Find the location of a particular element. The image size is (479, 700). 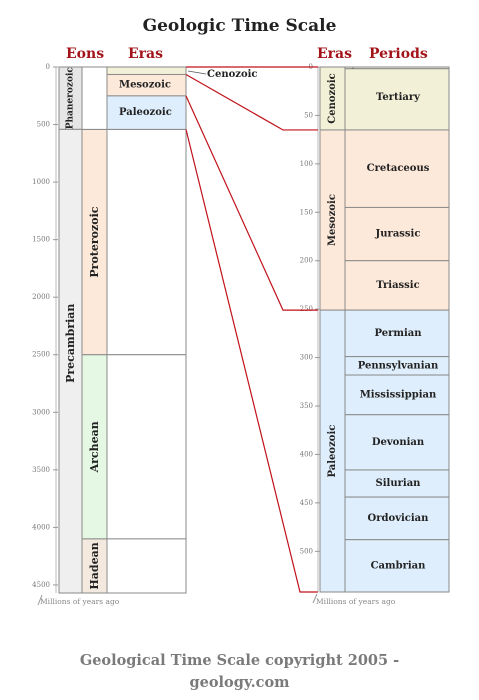

right-tick-label-150: 150 is located at coordinates (306, 212).